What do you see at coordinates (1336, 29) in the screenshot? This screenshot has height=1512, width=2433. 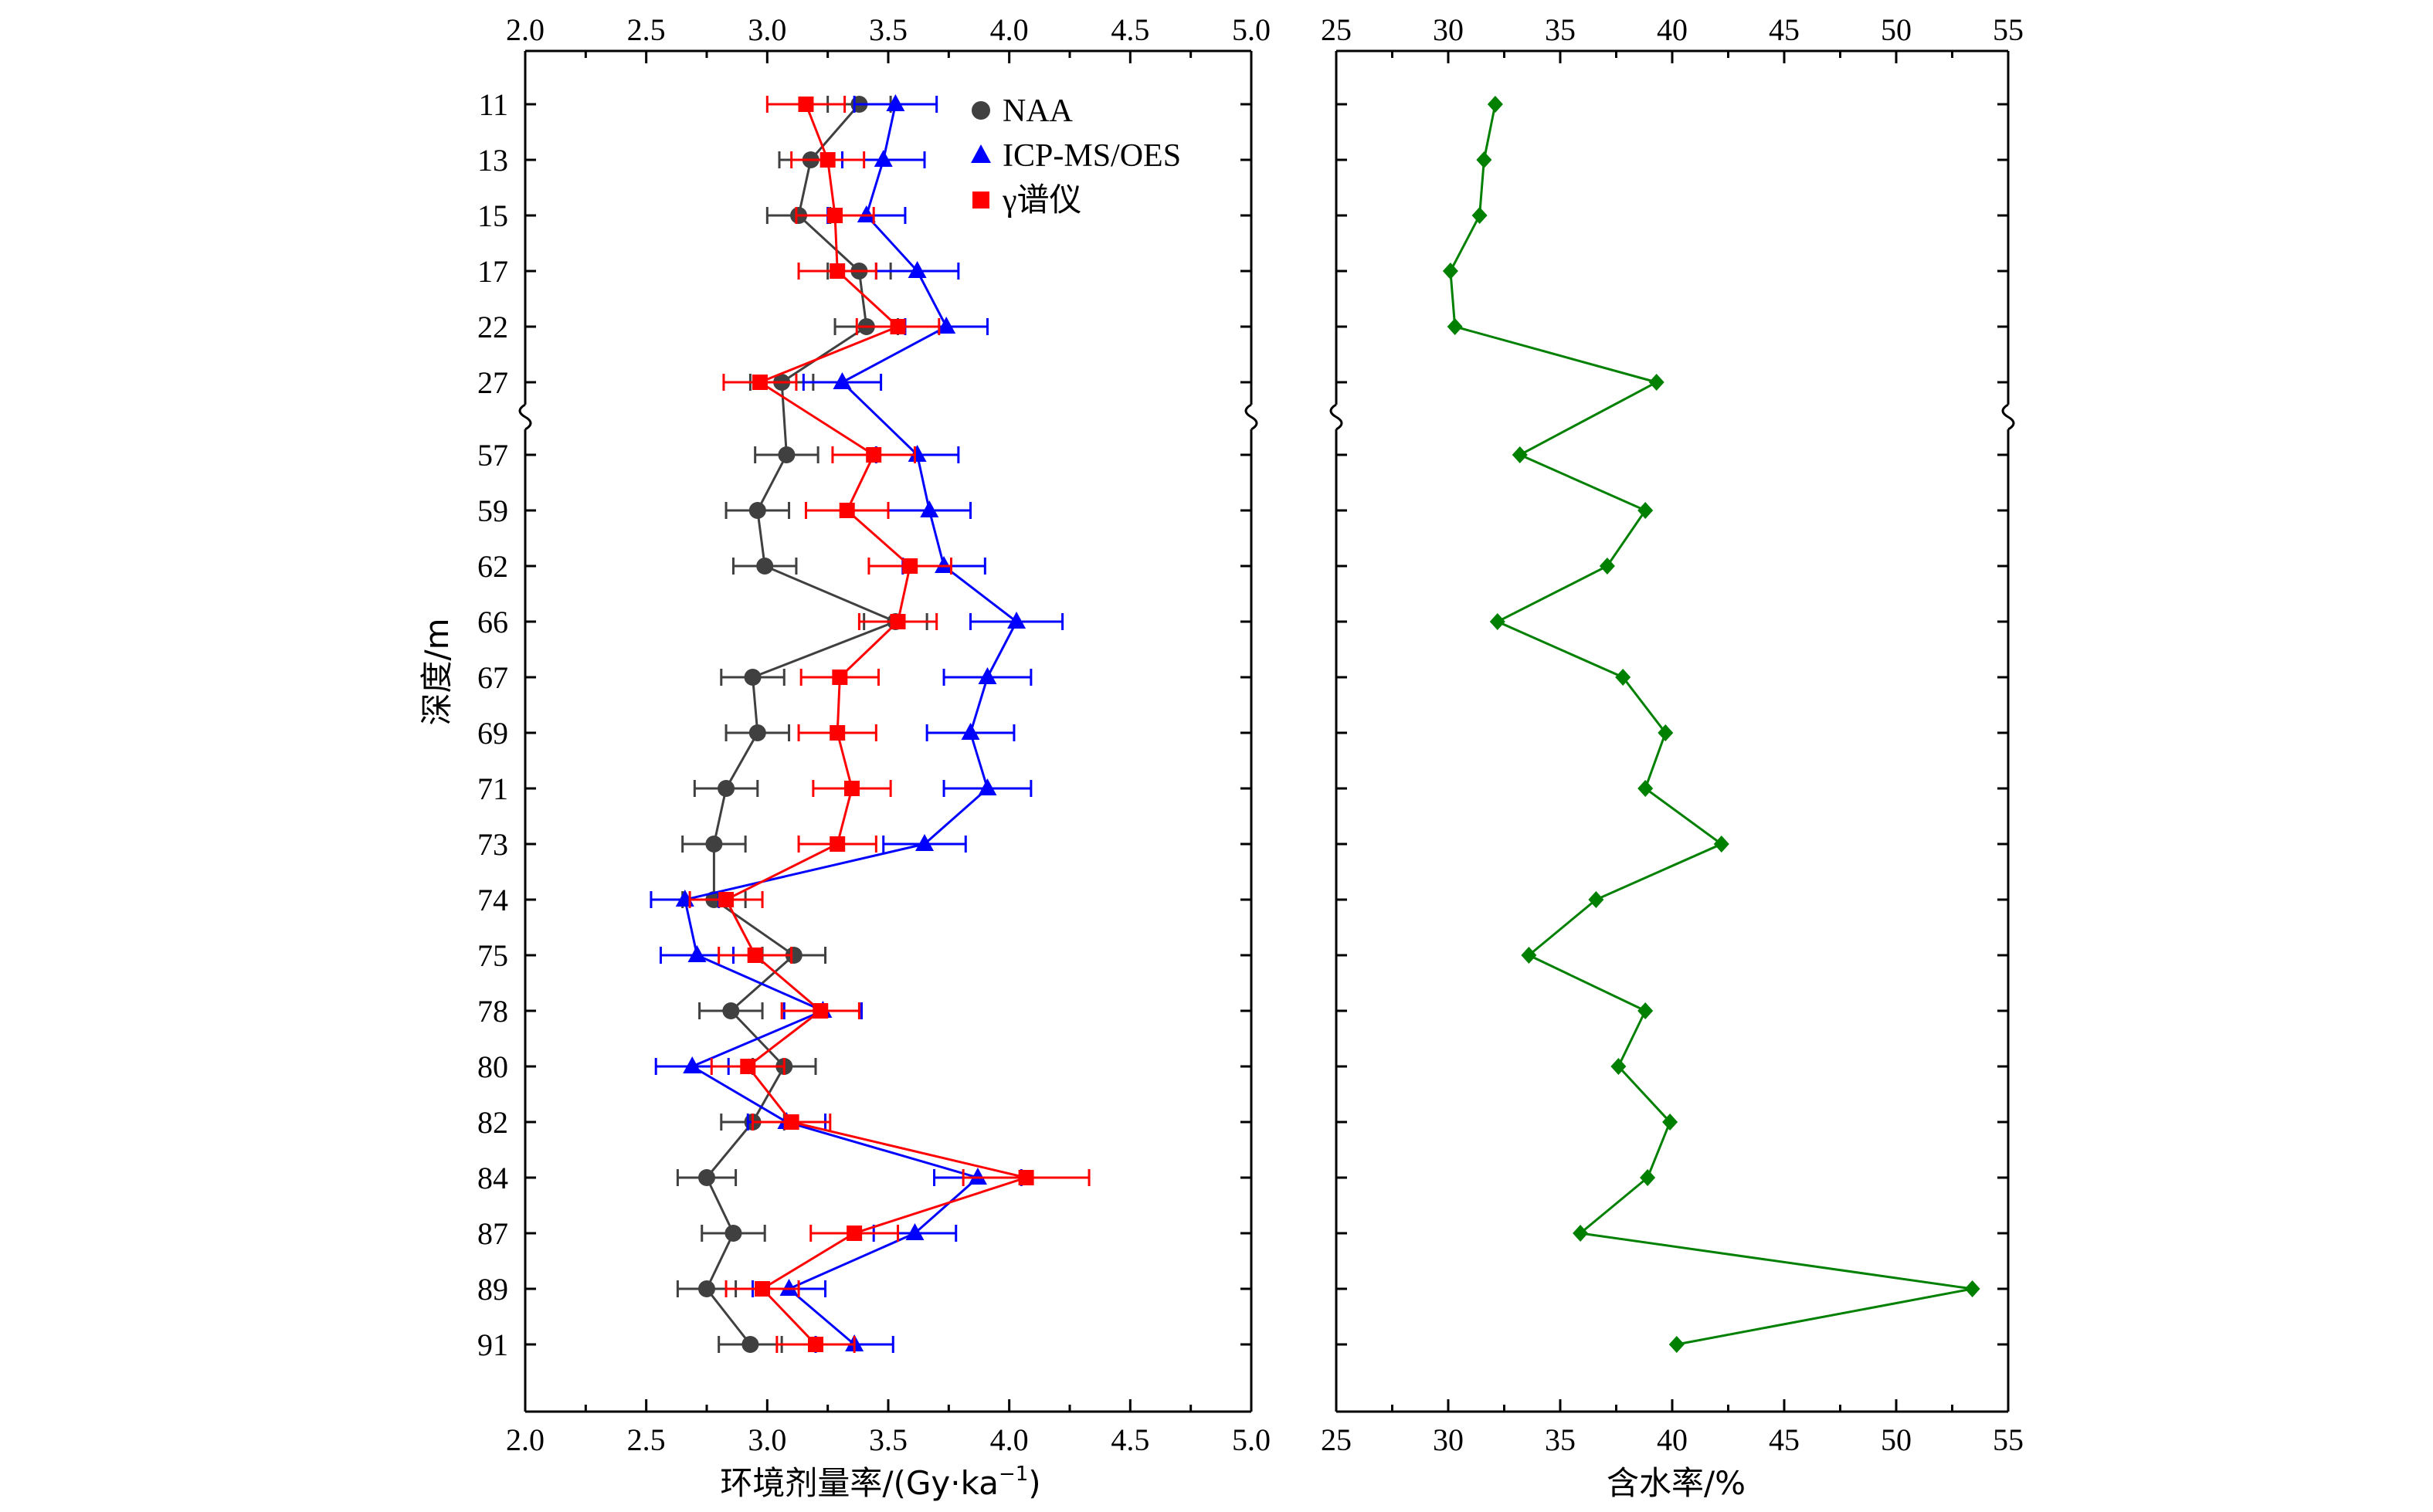 I see `water-xtick-label-top: 25` at bounding box center [1336, 29].